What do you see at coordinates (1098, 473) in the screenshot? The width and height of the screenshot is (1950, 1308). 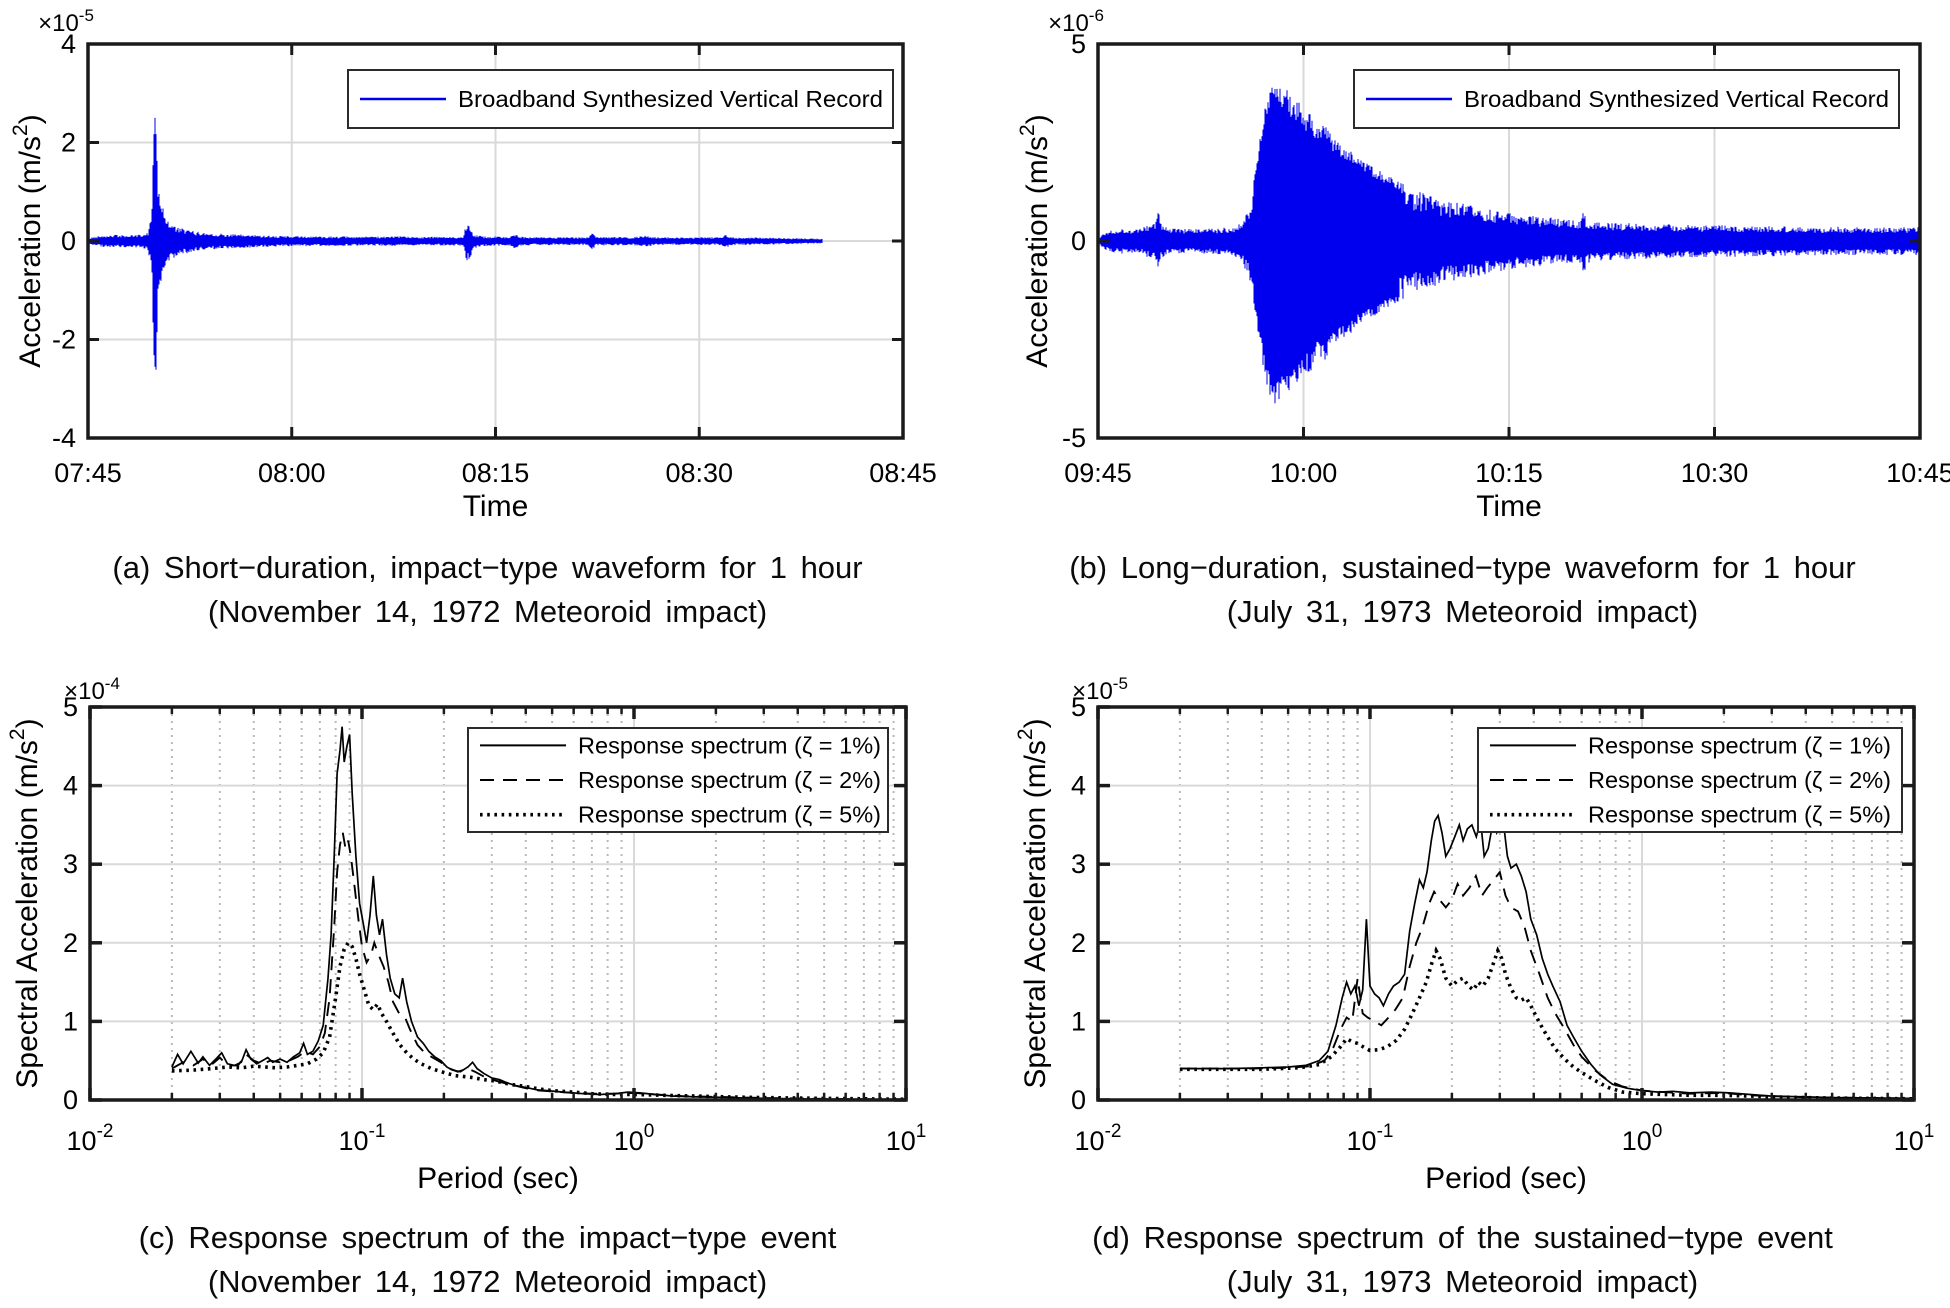 I see `svg-text: 09:45` at bounding box center [1098, 473].